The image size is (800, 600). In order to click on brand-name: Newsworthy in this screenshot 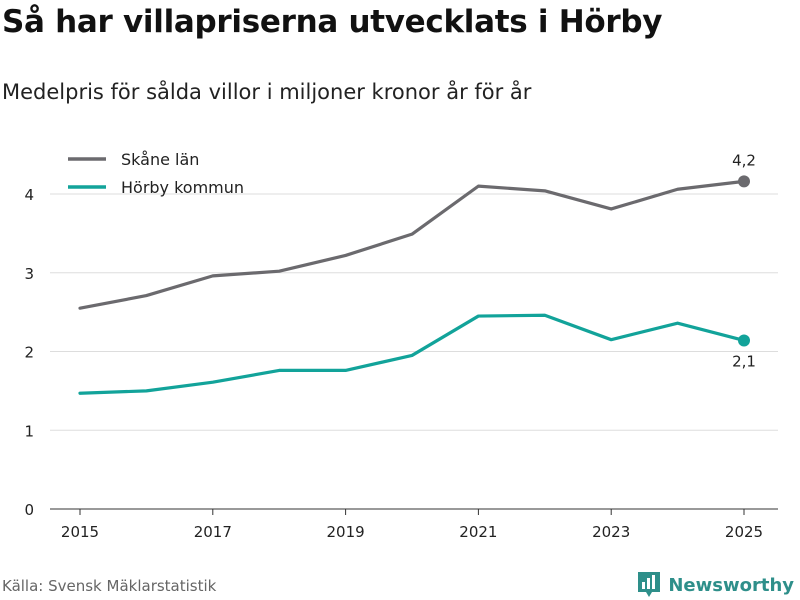, I will do `click(731, 585)`.